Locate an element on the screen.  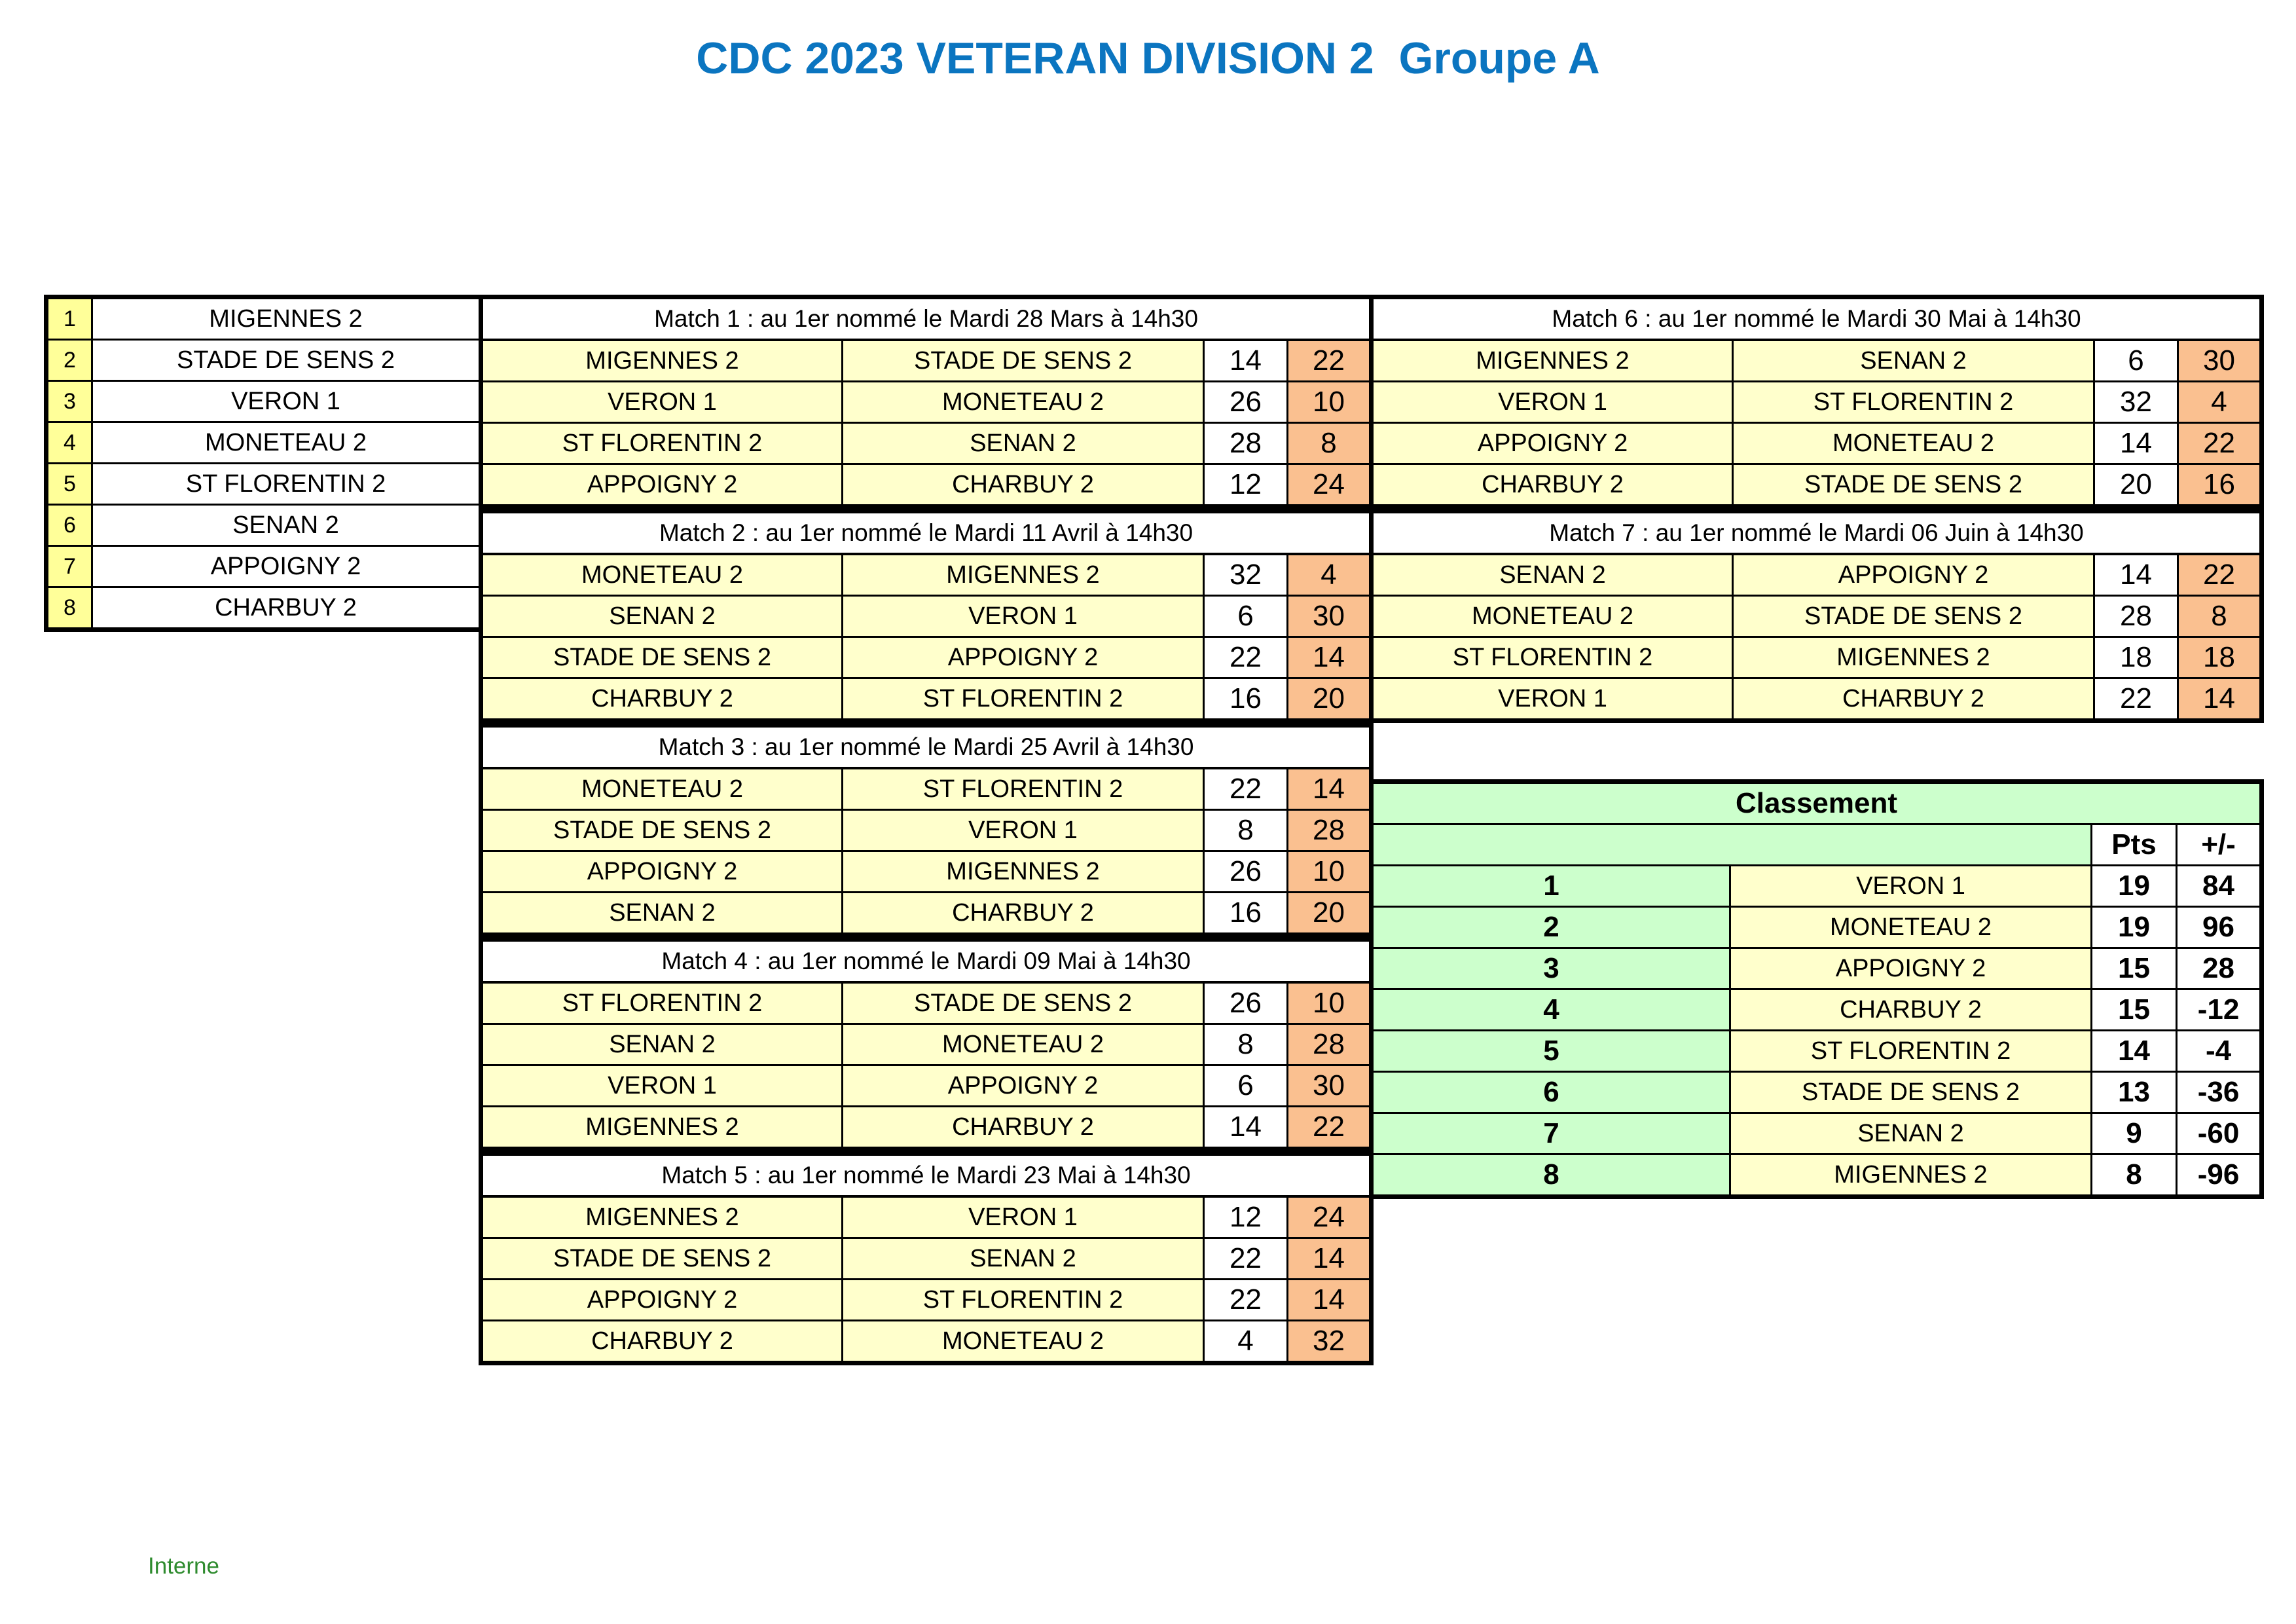
standings-team: CHARBUY 2 is located at coordinates (1910, 1009).